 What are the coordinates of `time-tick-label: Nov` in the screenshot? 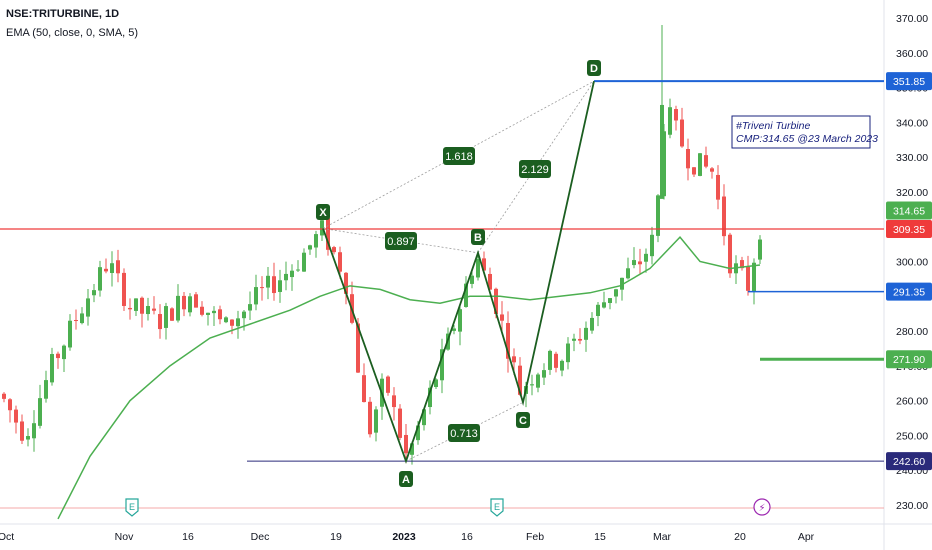 It's located at (124, 537).